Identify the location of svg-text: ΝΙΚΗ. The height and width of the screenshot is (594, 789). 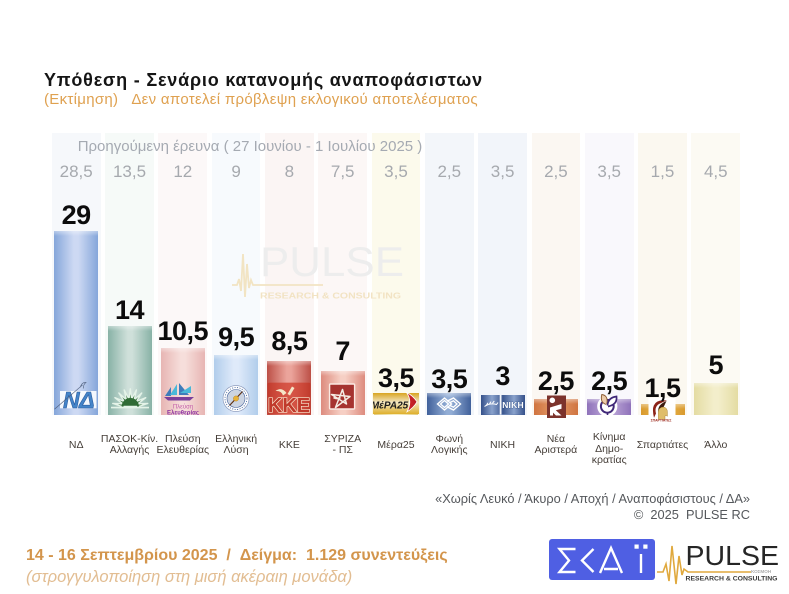
(513, 405).